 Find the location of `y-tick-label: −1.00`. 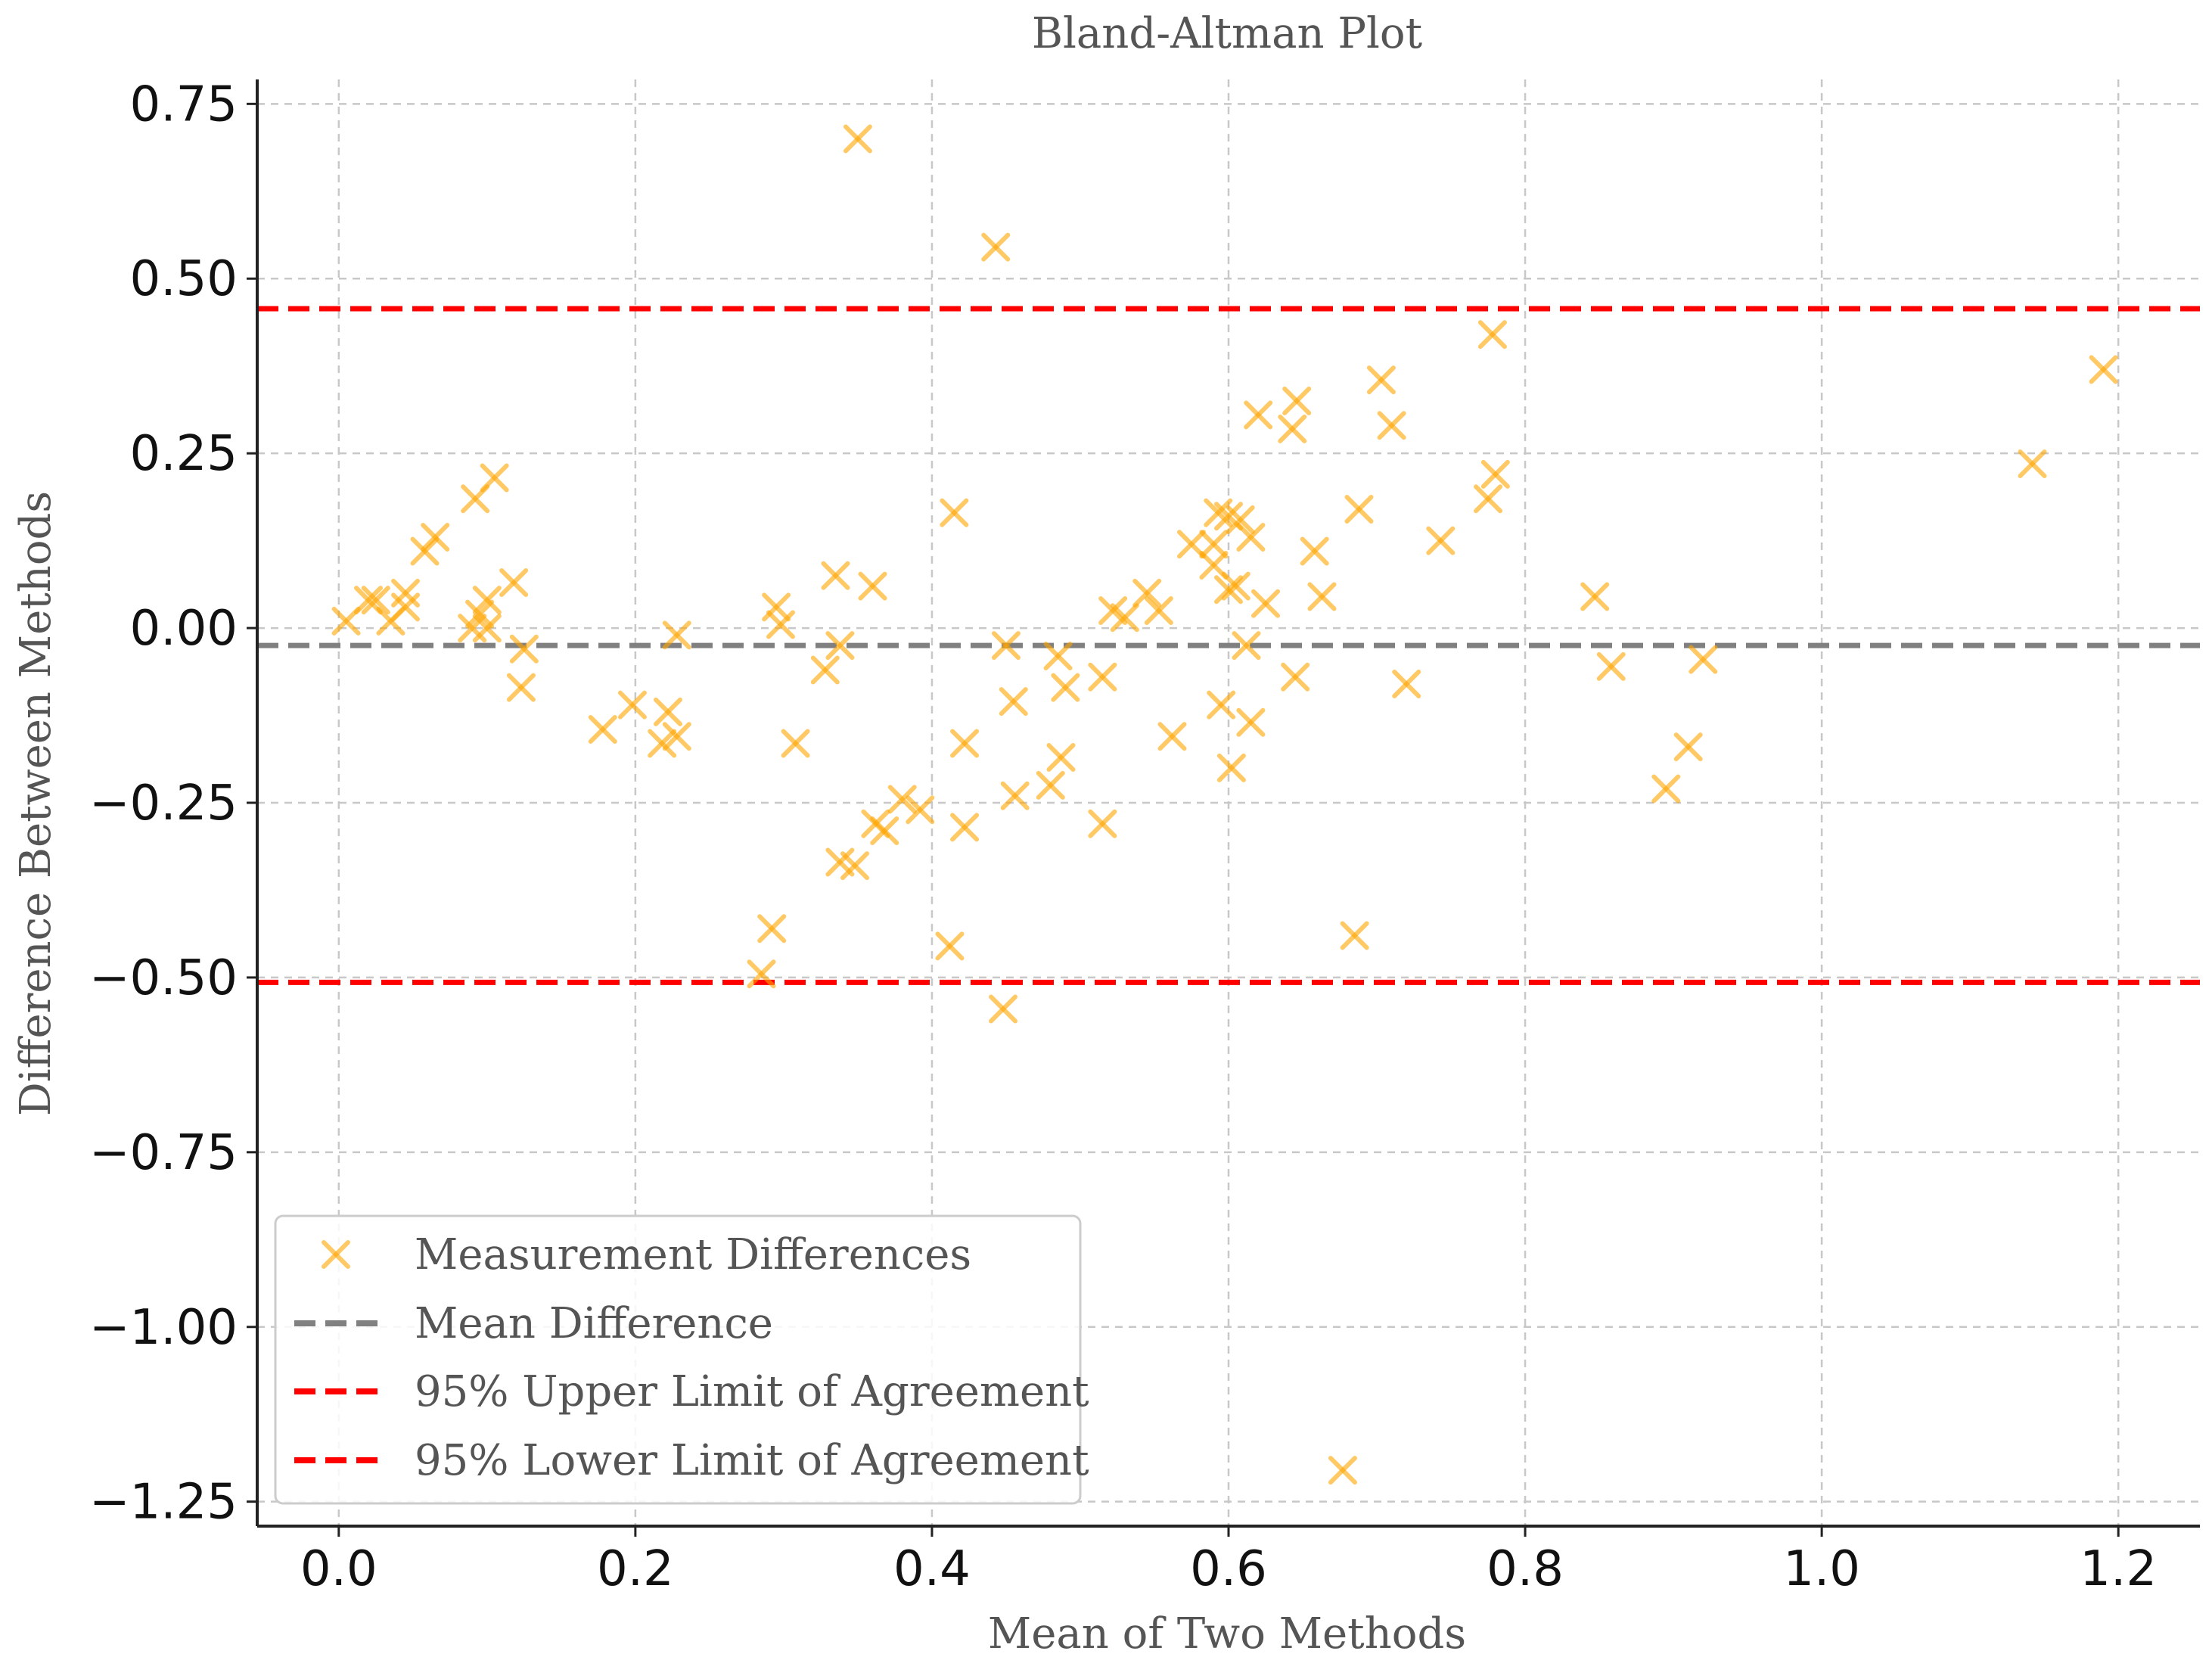

y-tick-label: −1.00 is located at coordinates (163, 1328).